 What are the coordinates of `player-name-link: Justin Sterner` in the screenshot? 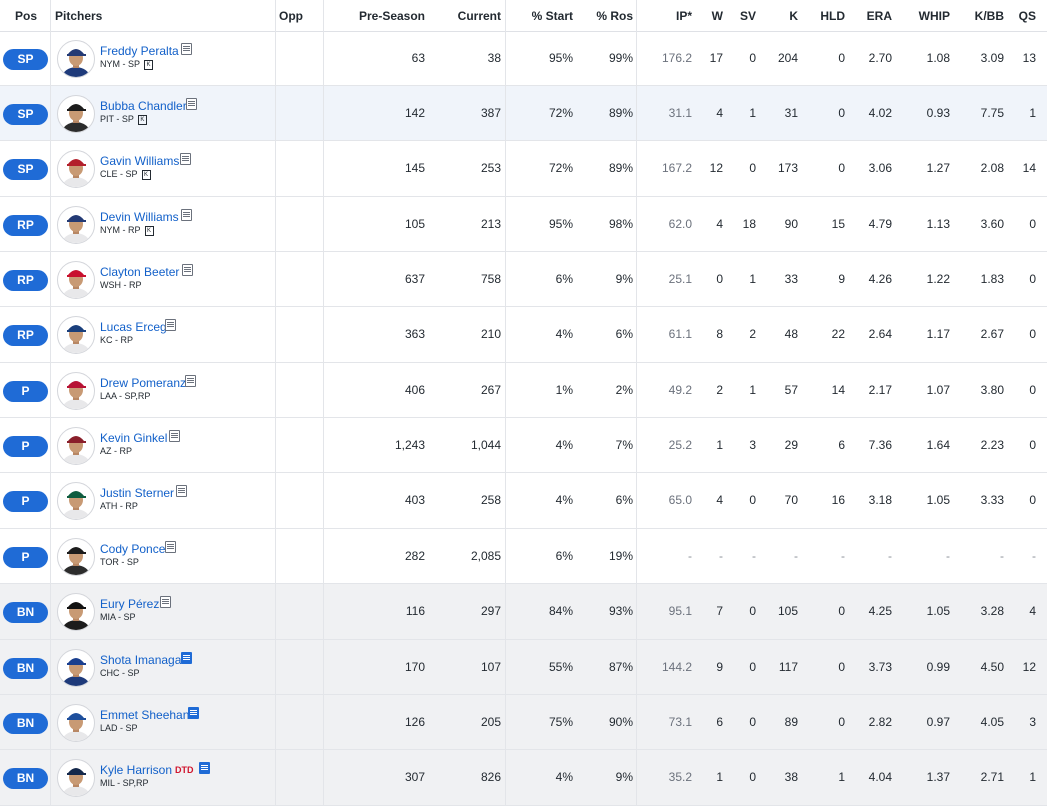 It's located at (137, 493).